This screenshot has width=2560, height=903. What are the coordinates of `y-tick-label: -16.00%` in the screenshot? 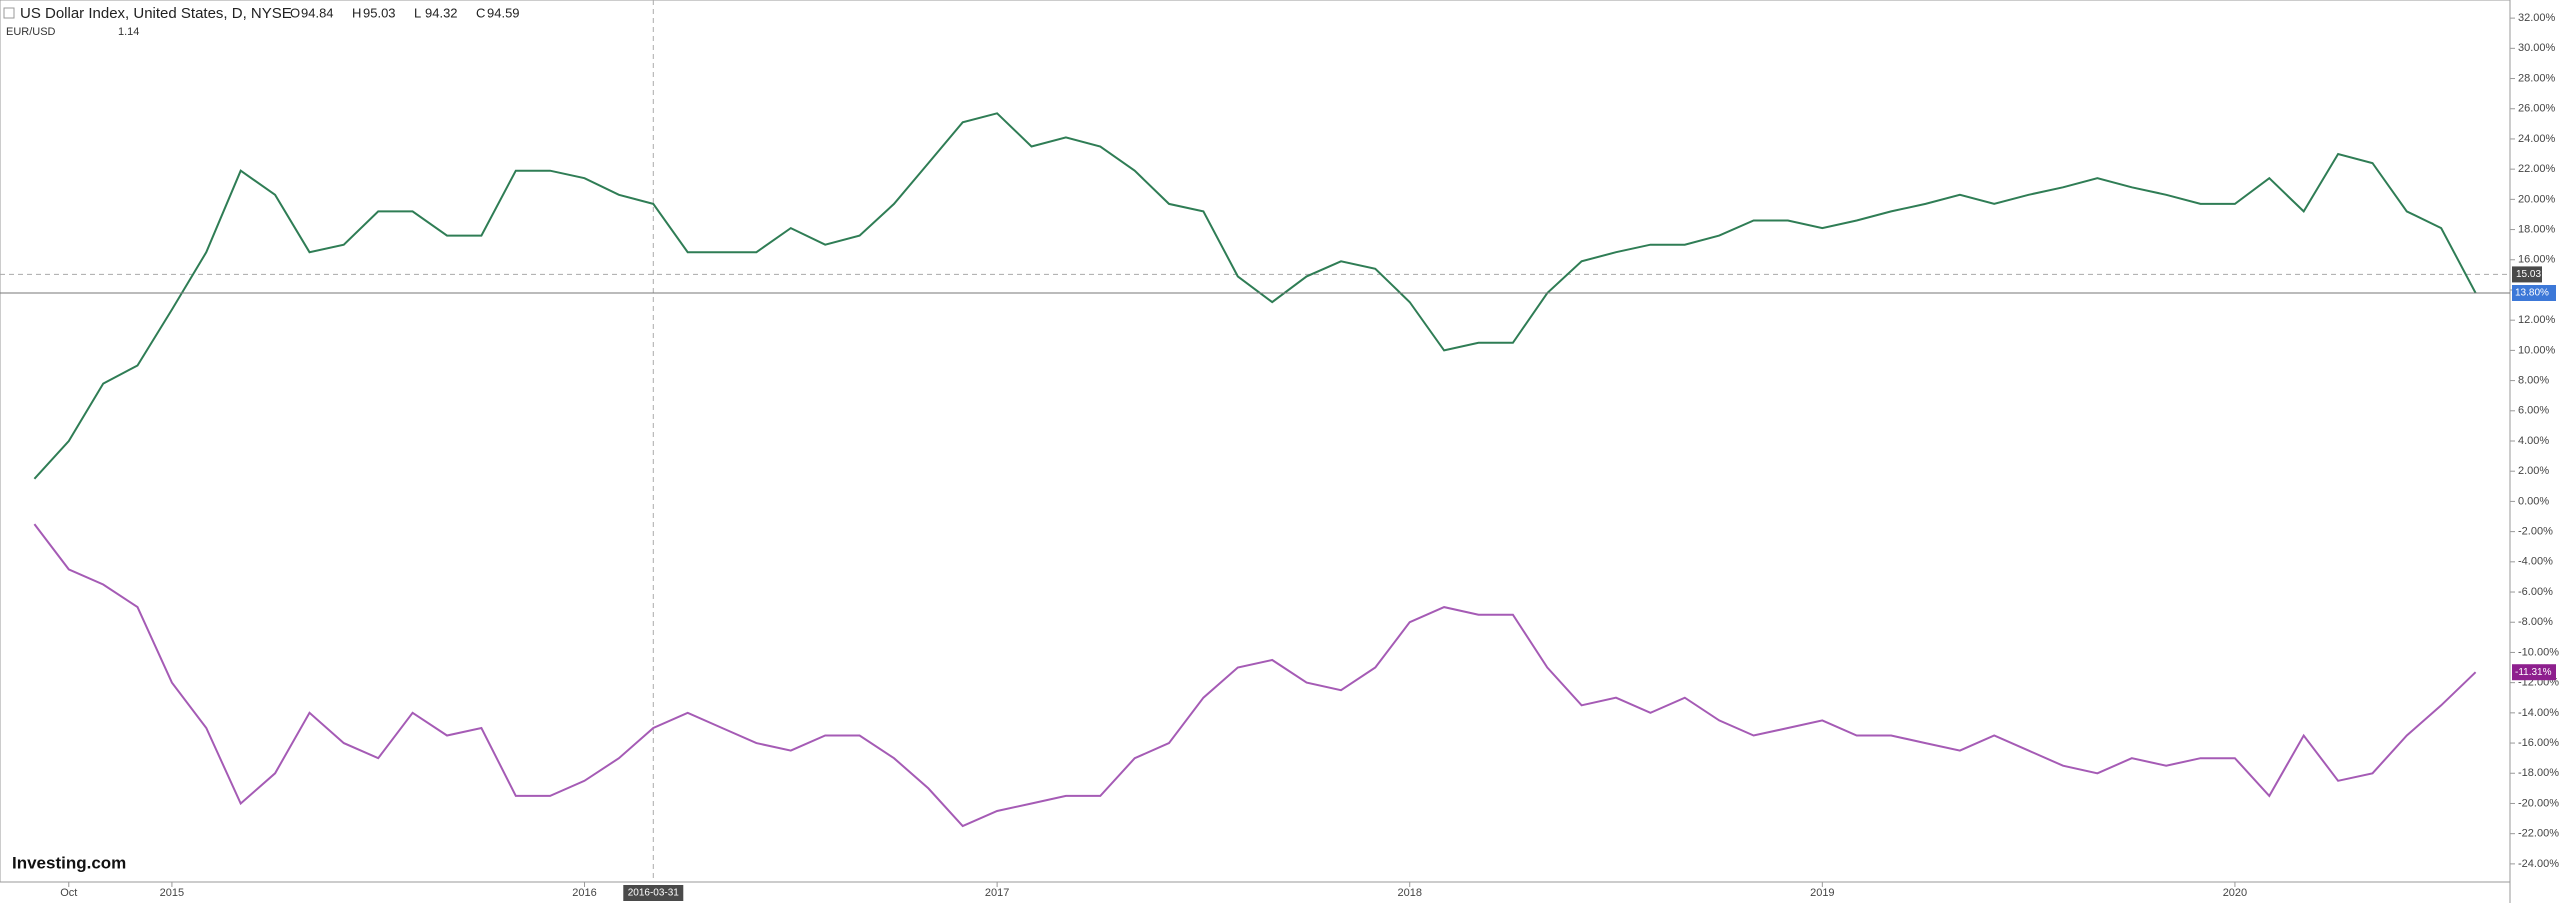 It's located at (2538, 743).